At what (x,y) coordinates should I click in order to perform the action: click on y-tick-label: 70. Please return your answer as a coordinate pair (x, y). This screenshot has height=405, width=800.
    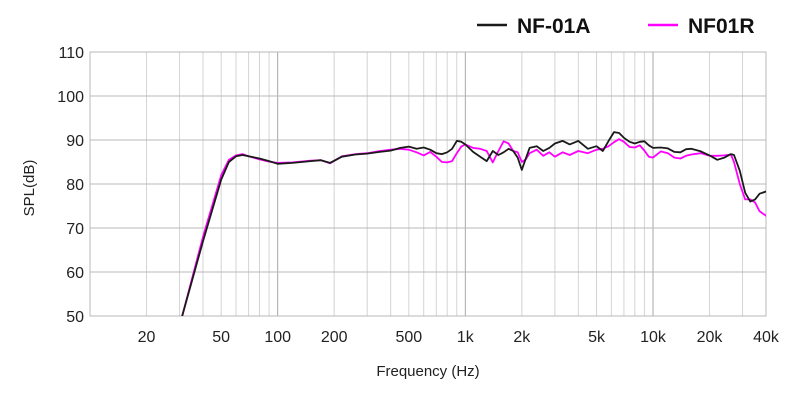
    Looking at the image, I should click on (75, 229).